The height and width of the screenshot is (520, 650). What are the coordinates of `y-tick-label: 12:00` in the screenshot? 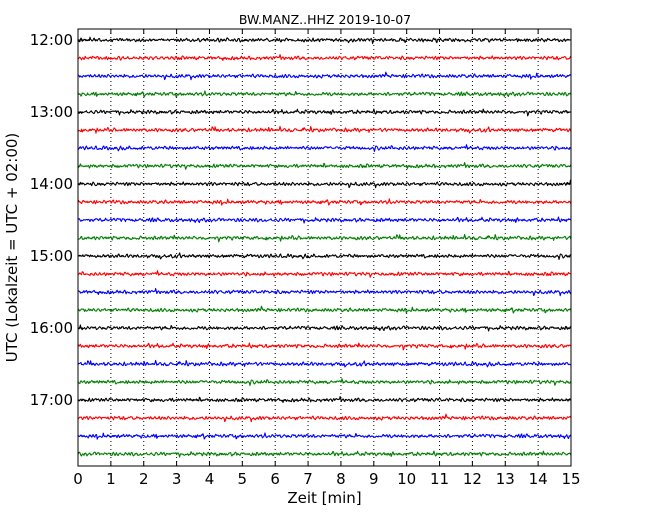 It's located at (51, 40).